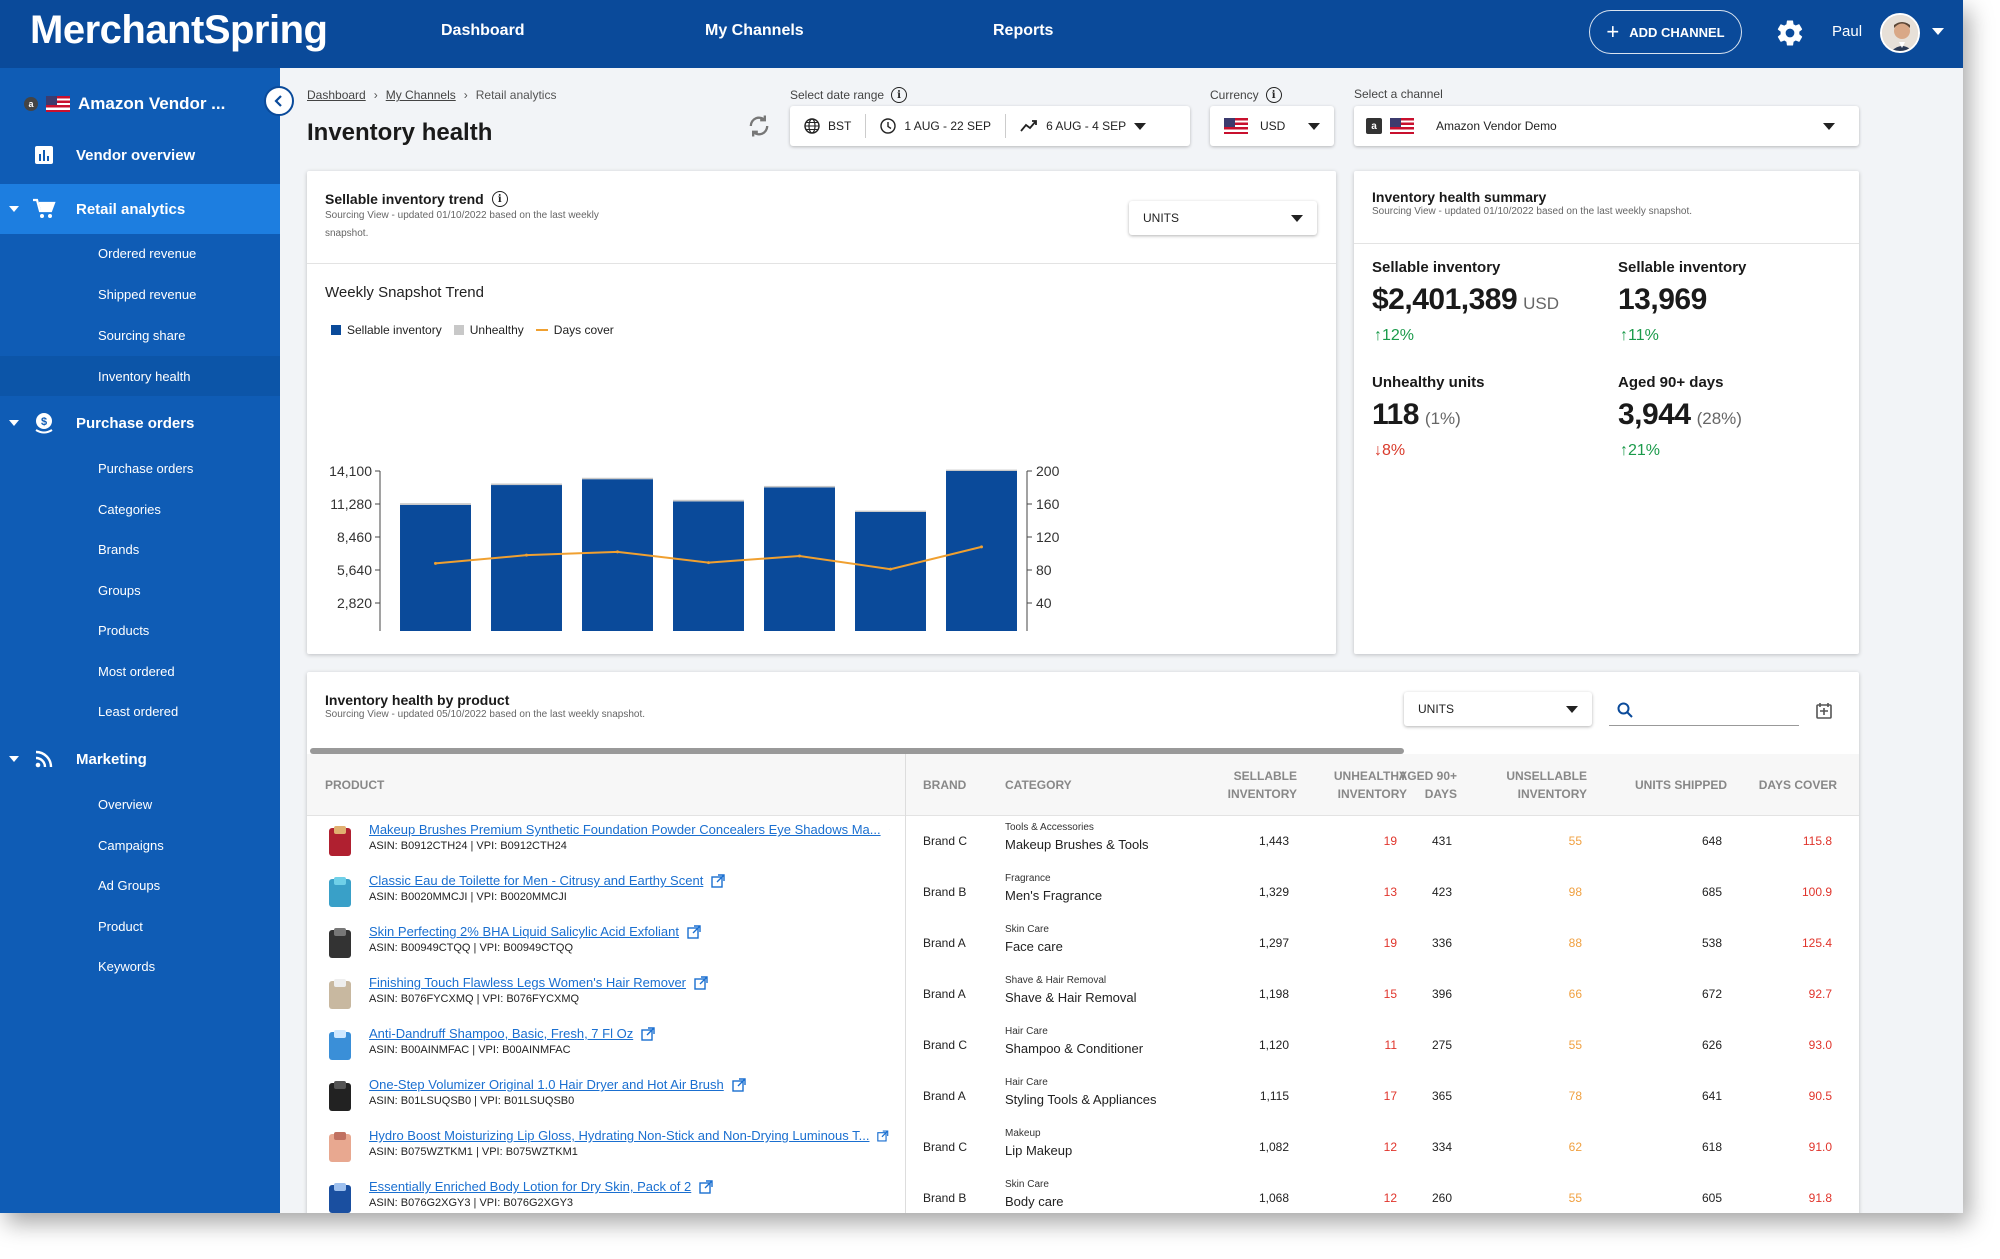 The width and height of the screenshot is (2000, 1259). I want to click on unsellable-cell: 78, so click(1575, 1096).